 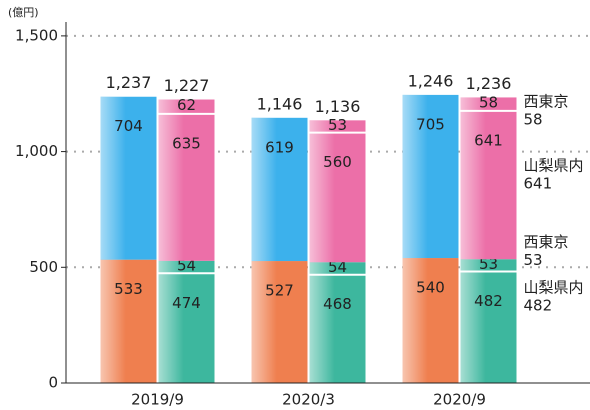 What do you see at coordinates (488, 301) in the screenshot?
I see `segment-label: 482` at bounding box center [488, 301].